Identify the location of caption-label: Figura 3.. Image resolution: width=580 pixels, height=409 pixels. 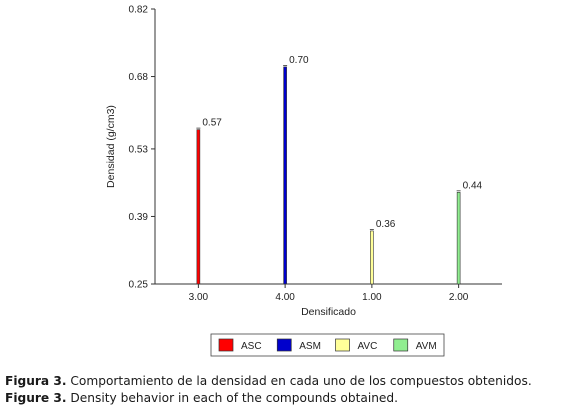
(36, 381).